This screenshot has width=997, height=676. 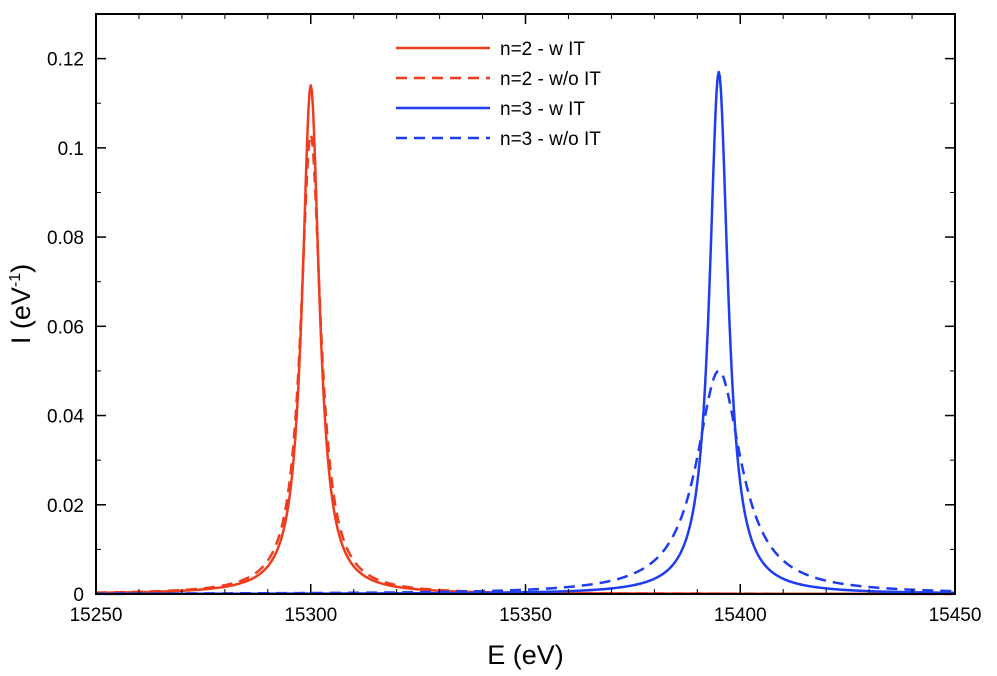 I want to click on y-tick-label: 0.04, so click(x=65, y=417).